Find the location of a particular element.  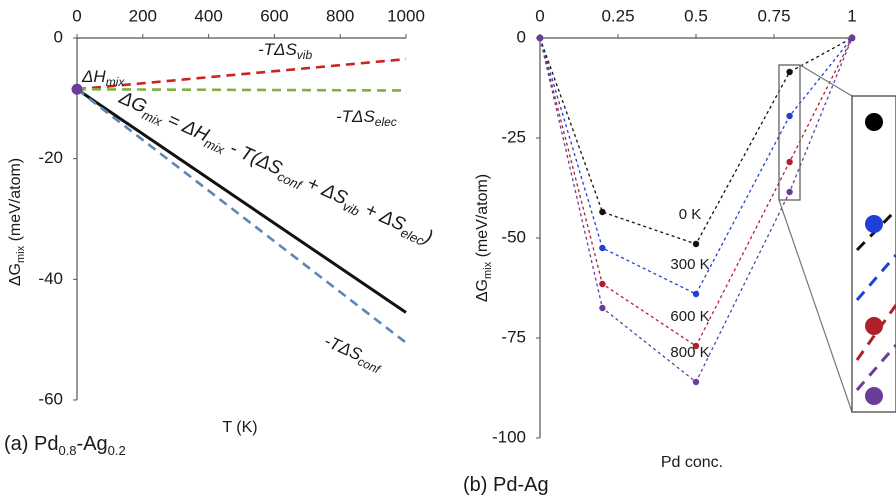

panel-b-y-tick-label: 0 is located at coordinates (521, 36).